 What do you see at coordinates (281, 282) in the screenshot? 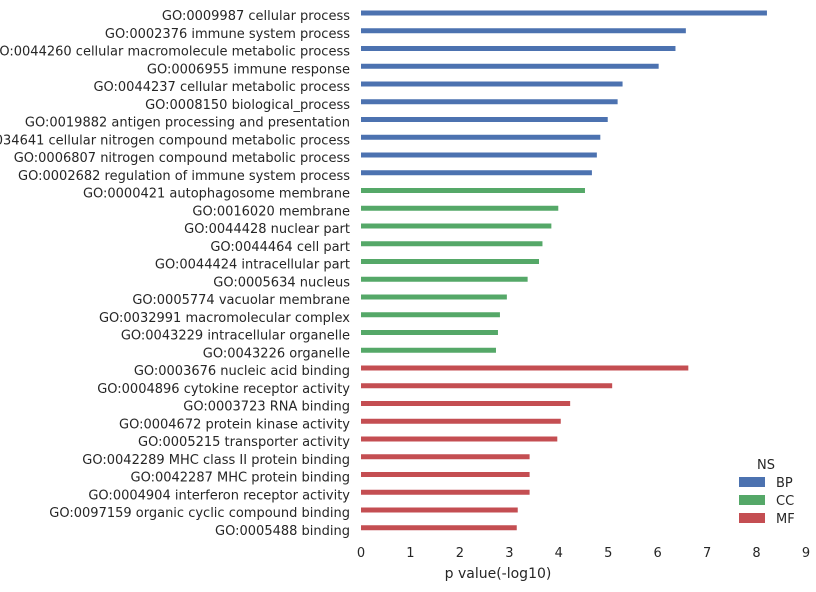
I see `category-label: GO:0005634 nucleus` at bounding box center [281, 282].